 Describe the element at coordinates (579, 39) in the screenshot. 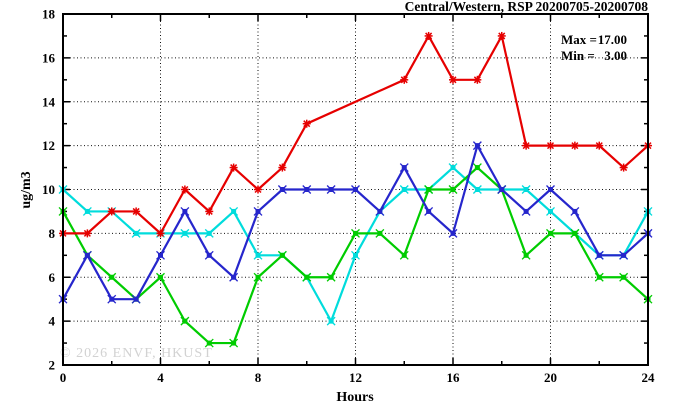

I see `max-label: Max =` at that location.